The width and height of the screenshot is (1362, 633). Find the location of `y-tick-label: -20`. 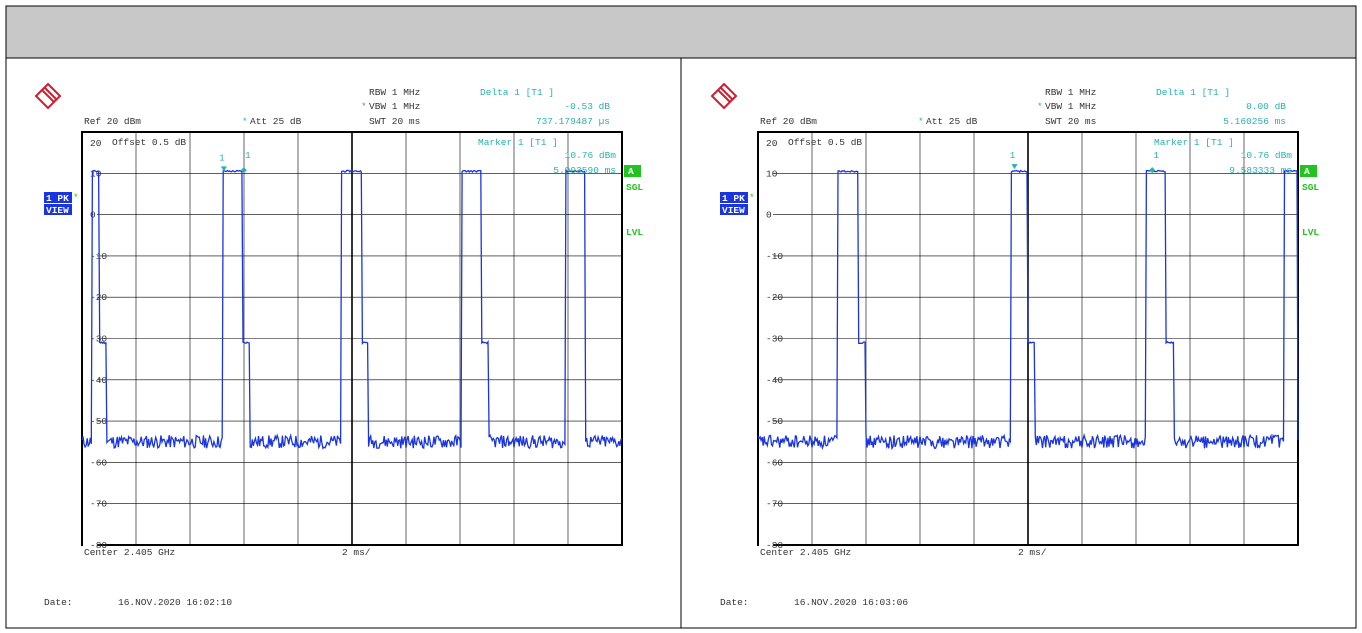

y-tick-label: -20 is located at coordinates (774, 297).